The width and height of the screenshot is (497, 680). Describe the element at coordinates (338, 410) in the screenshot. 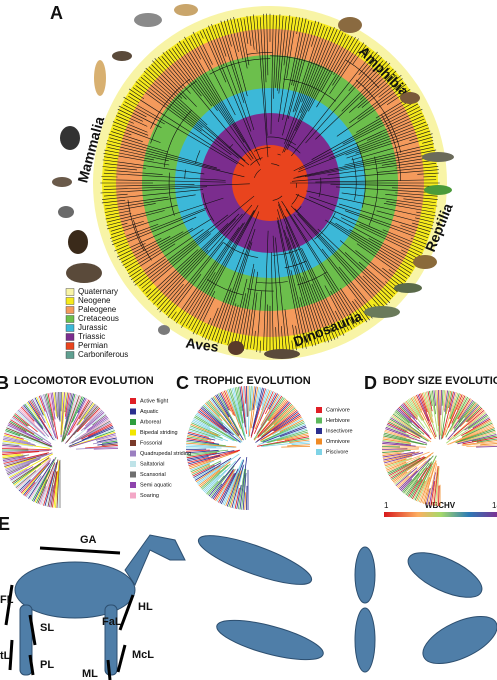

I see `legend-label: Carnivore` at that location.